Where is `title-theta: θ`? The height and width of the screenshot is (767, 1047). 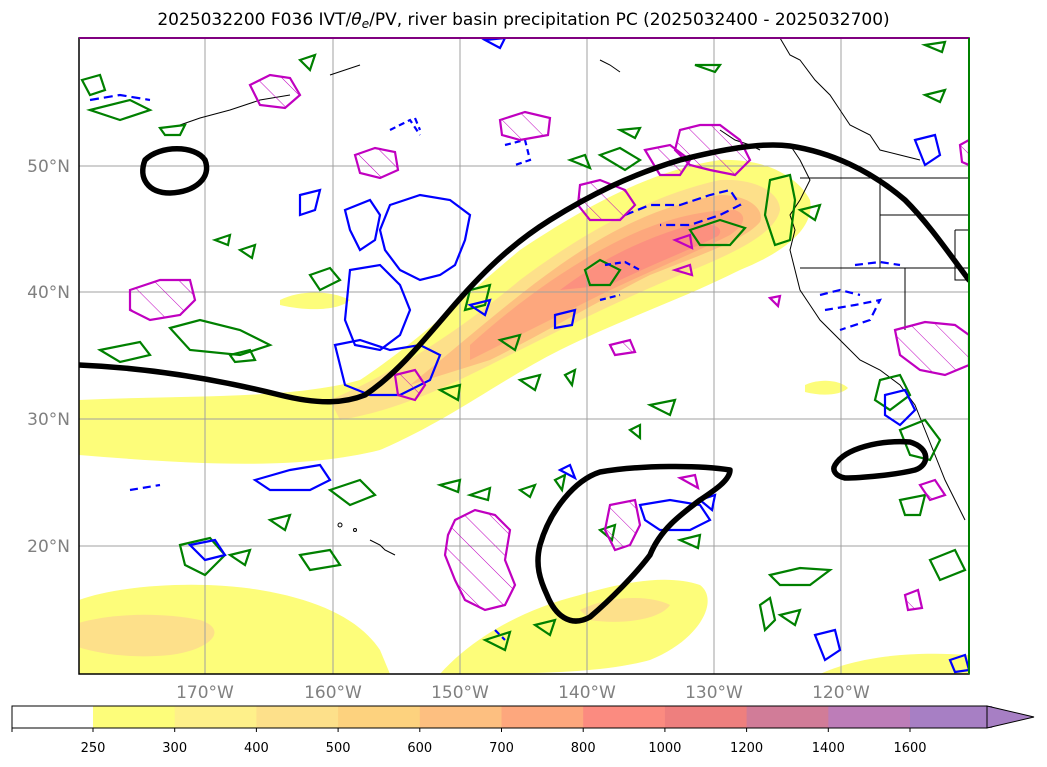 title-theta: θ is located at coordinates (356, 20).